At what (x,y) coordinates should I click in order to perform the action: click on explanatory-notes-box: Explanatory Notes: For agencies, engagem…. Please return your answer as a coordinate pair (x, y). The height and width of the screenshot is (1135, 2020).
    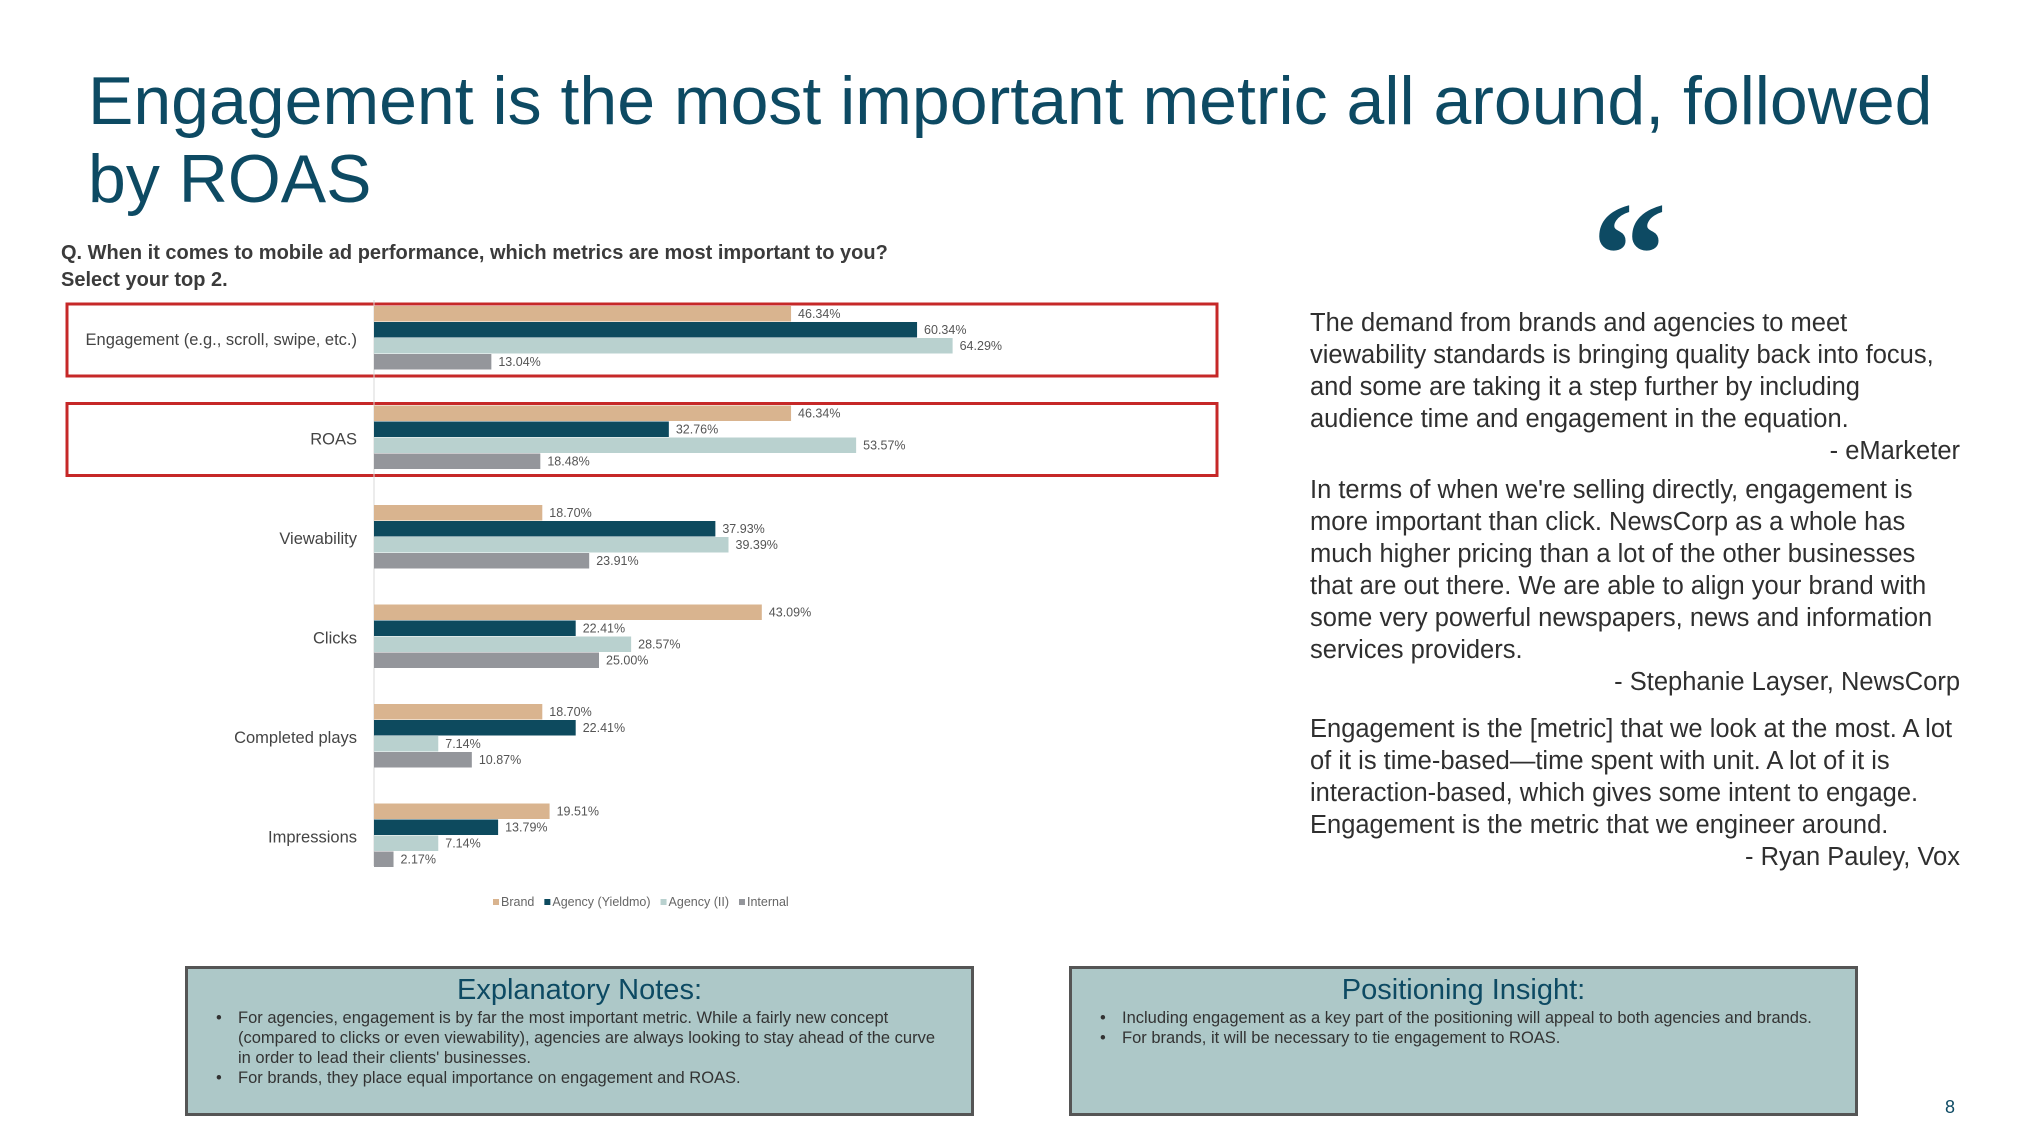
    Looking at the image, I should click on (579, 1041).